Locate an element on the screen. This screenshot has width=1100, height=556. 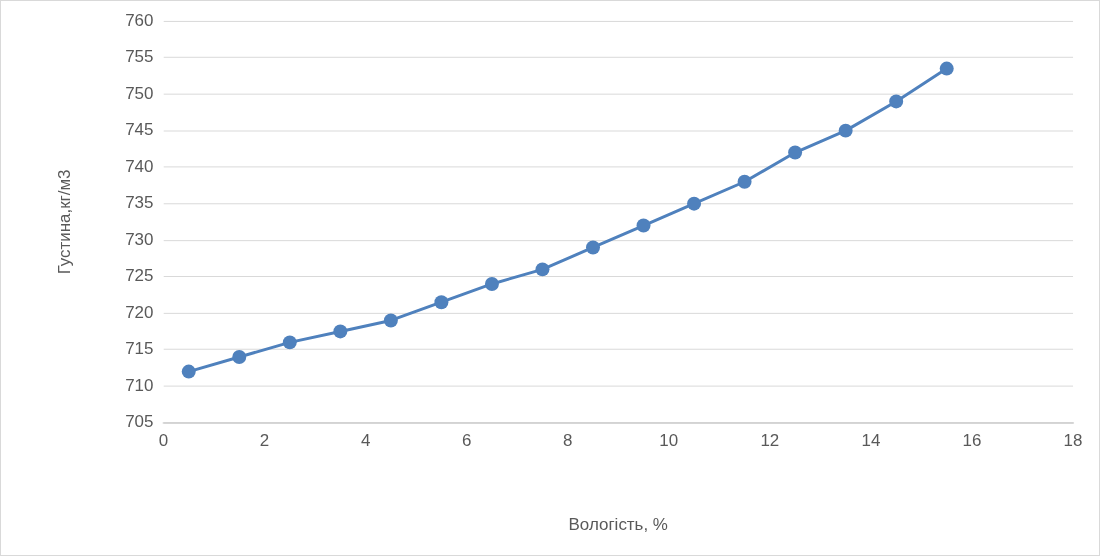
y-tick-label: 715 is located at coordinates (139, 349).